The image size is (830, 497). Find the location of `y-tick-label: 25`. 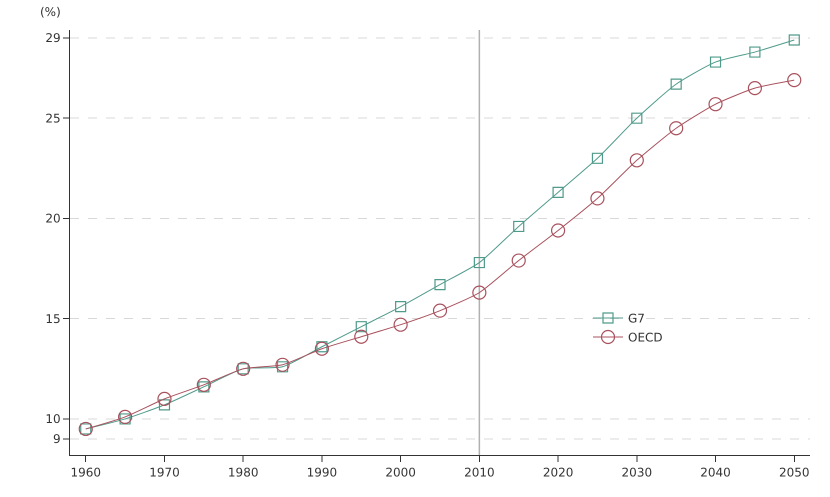

y-tick-label: 25 is located at coordinates (53, 118).